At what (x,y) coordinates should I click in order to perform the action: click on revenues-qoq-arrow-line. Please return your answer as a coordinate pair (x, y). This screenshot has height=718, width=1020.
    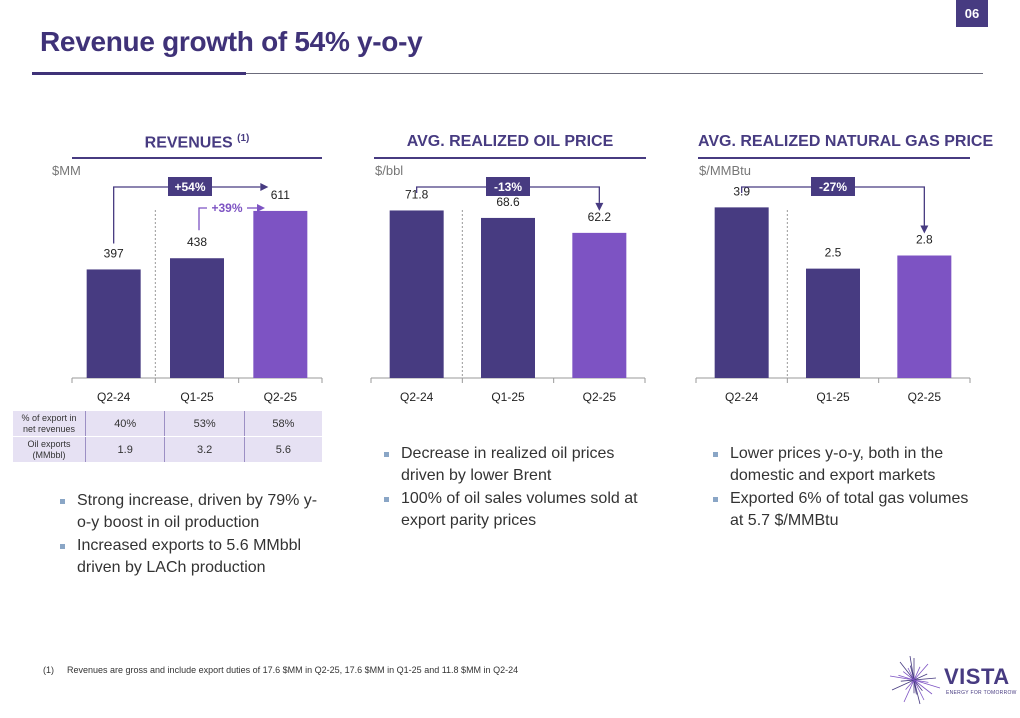
    Looking at the image, I should click on (202, 219).